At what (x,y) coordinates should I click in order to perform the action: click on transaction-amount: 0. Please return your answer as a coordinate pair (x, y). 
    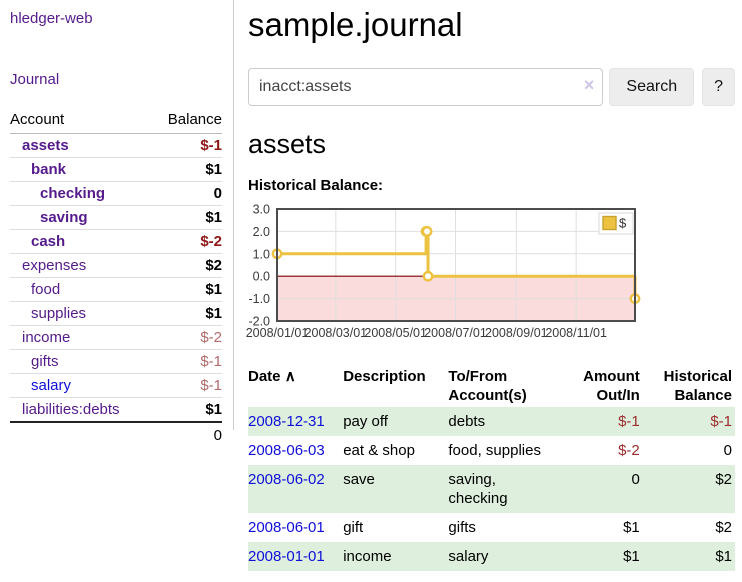
    Looking at the image, I should click on (635, 479).